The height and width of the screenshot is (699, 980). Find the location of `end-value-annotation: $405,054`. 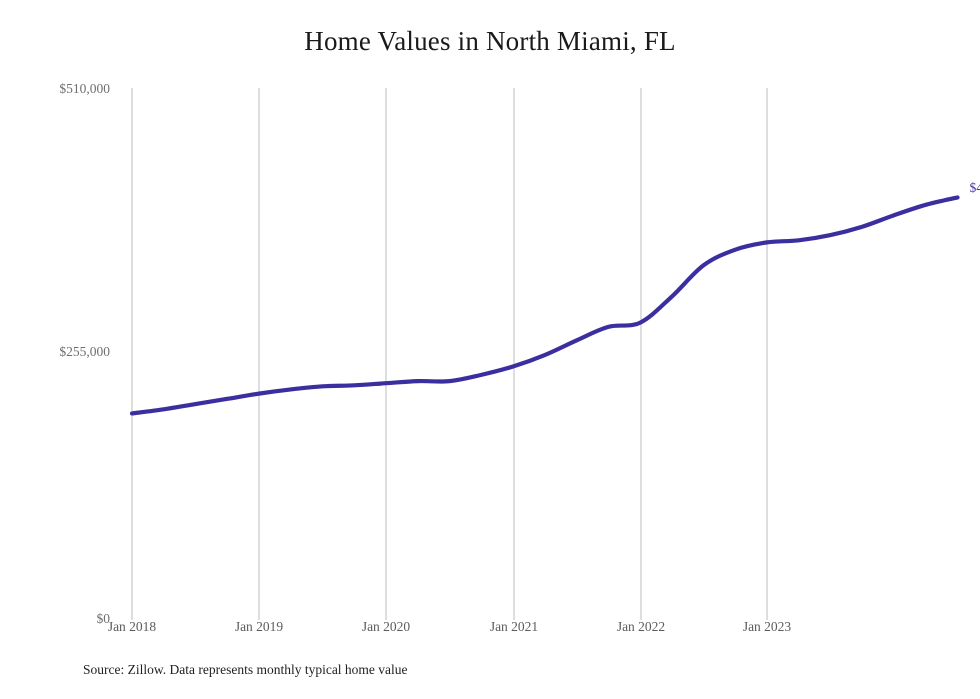

end-value-annotation: $405,054 is located at coordinates (974, 188).